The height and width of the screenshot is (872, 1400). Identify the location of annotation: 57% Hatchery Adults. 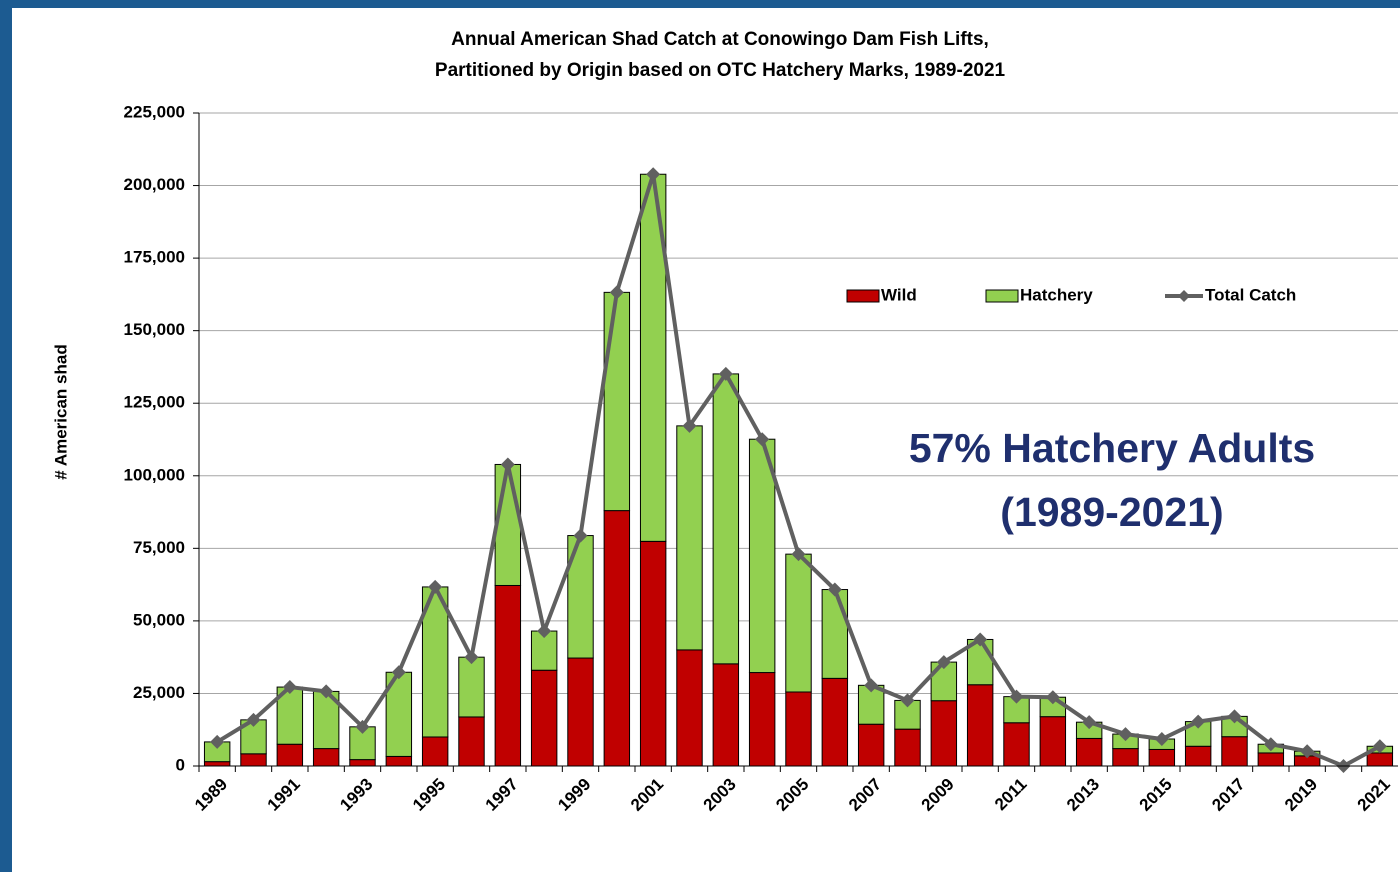
(1112, 448).